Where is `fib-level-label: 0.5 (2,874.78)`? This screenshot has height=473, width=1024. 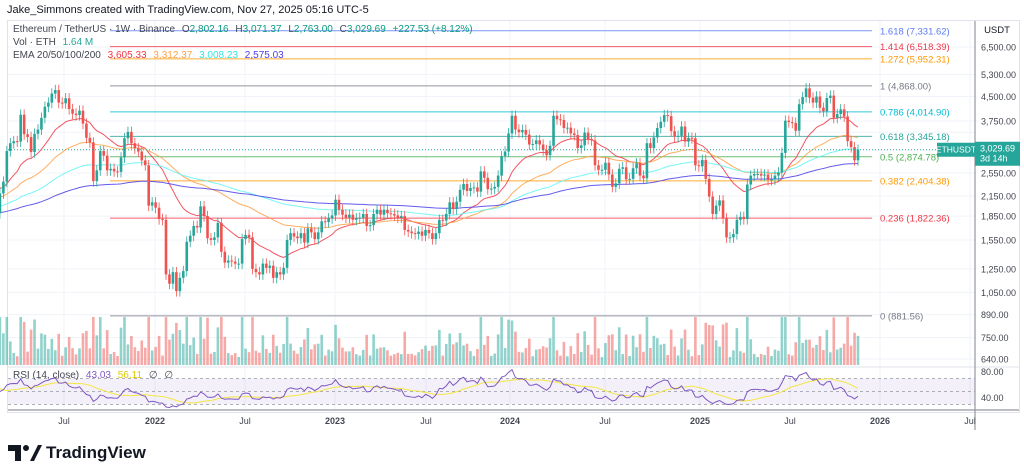
fib-level-label: 0.5 (2,874.78) is located at coordinates (909, 157).